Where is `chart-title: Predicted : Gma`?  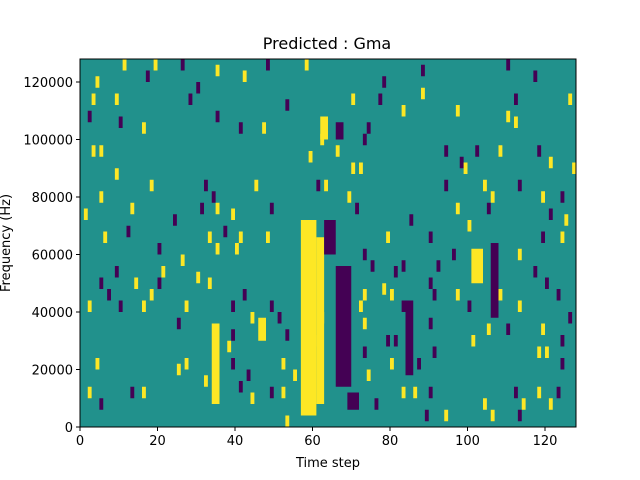 chart-title: Predicted : Gma is located at coordinates (327, 43).